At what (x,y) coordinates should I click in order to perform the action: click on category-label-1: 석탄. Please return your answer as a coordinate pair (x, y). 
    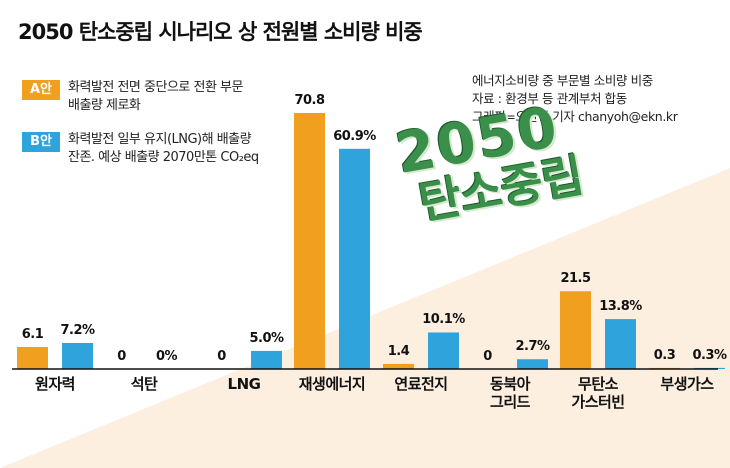
    Looking at the image, I should click on (144, 384).